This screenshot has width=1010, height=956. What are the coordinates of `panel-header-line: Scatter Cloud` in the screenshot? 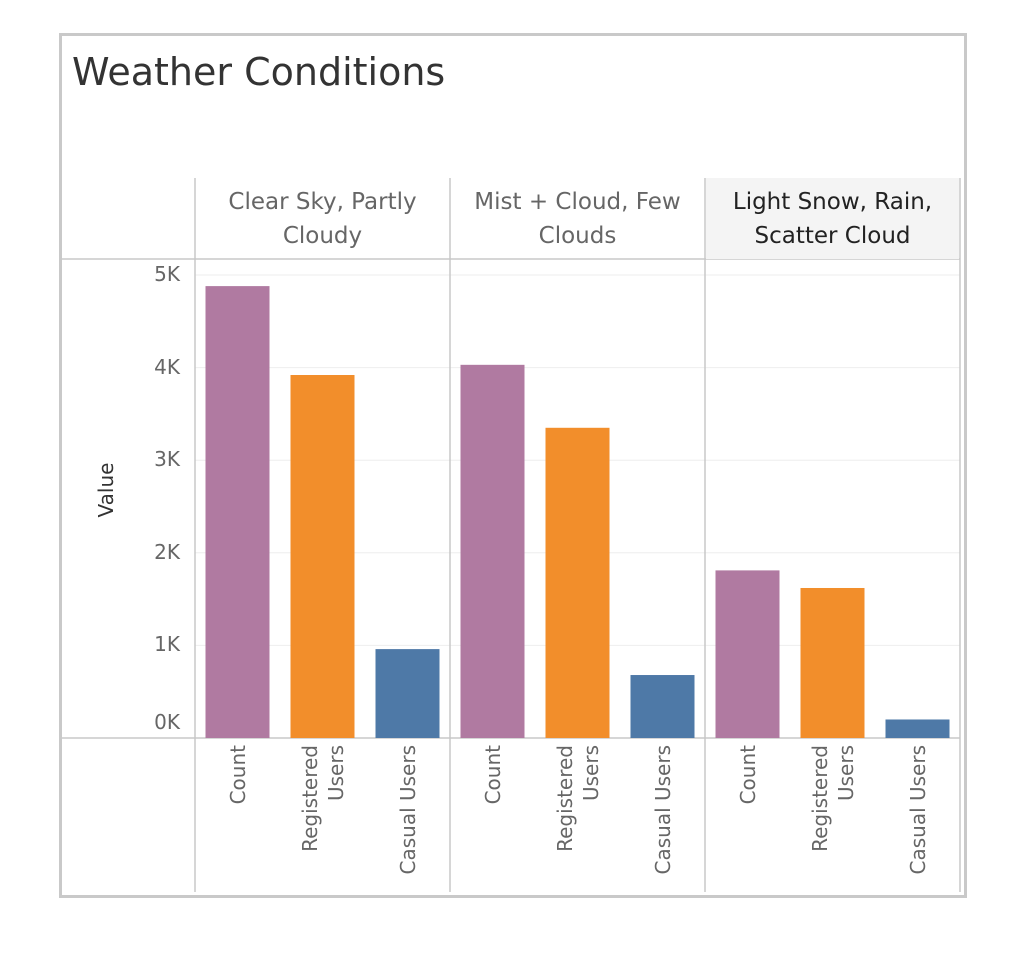 It's located at (832, 235).